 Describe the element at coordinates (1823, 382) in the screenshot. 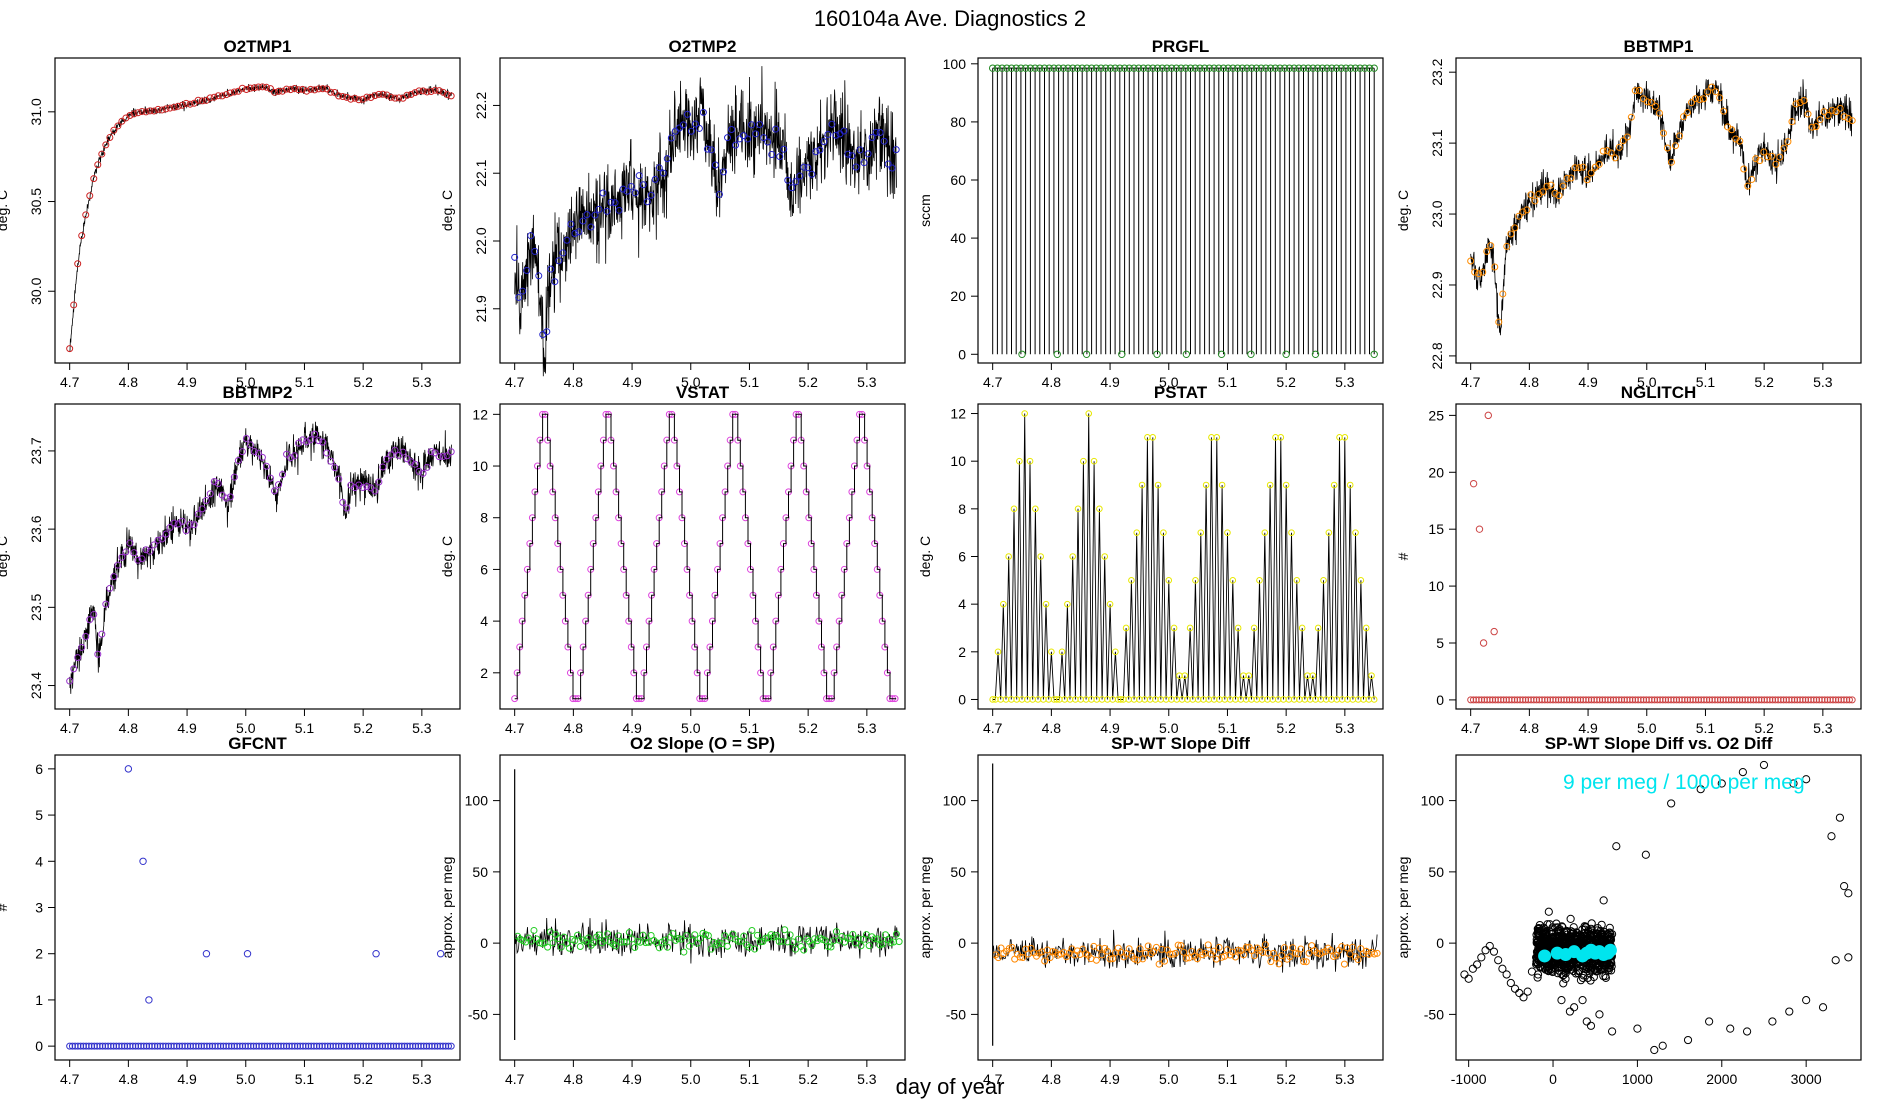

I see `x-tick-label: 5.3` at that location.